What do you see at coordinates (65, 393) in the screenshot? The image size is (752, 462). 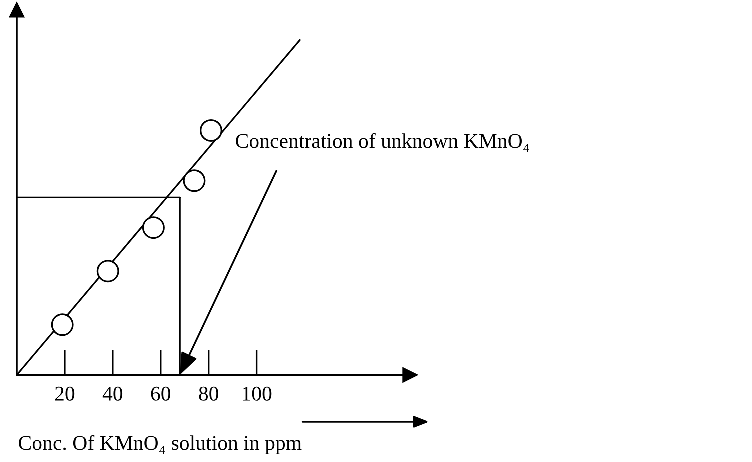 I see `x-tick-label: 20` at bounding box center [65, 393].